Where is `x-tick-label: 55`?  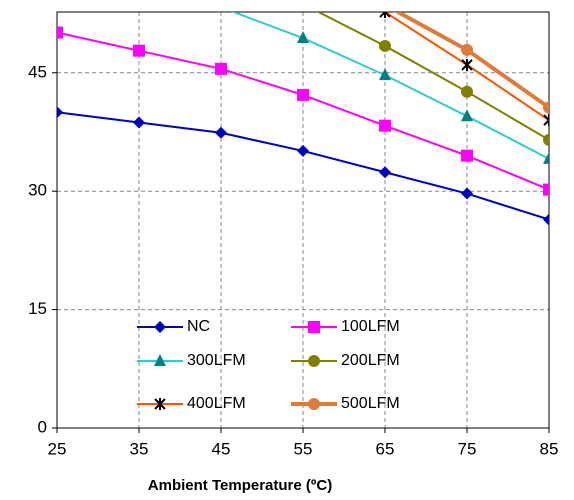
x-tick-label: 55 is located at coordinates (303, 448).